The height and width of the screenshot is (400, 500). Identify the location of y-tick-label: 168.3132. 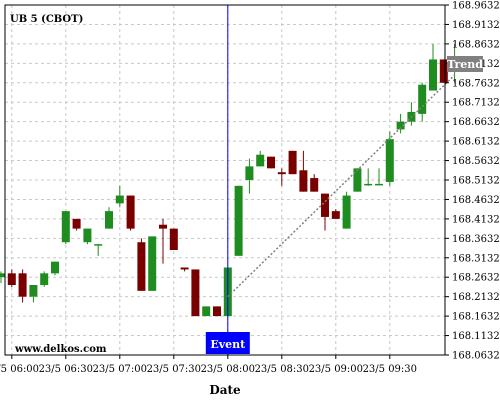
(476, 258).